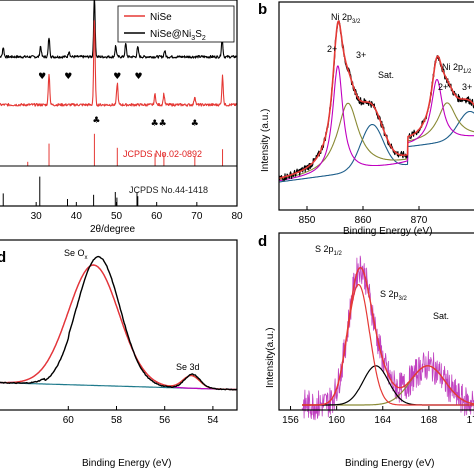 This screenshot has width=474, height=474. What do you see at coordinates (262, 9) in the screenshot?
I see `panel-b-letter: b` at bounding box center [262, 9].